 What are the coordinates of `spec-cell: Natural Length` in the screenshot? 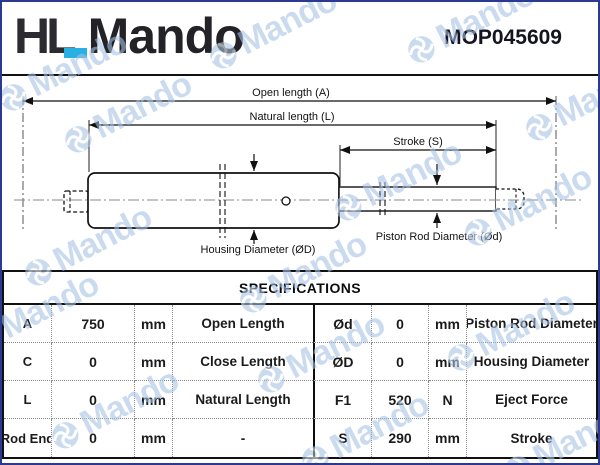 It's located at (243, 400).